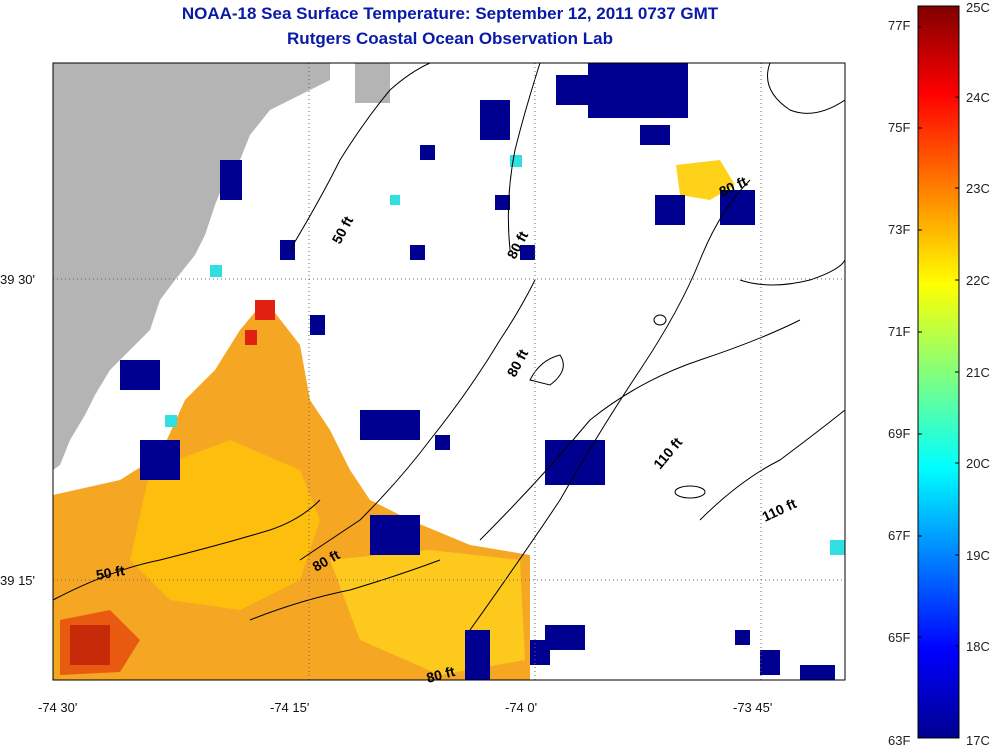 The width and height of the screenshot is (1000, 754). What do you see at coordinates (450, 38) in the screenshot?
I see `map-subtitle: Rutgers Coastal Ocean Observation Lab` at bounding box center [450, 38].